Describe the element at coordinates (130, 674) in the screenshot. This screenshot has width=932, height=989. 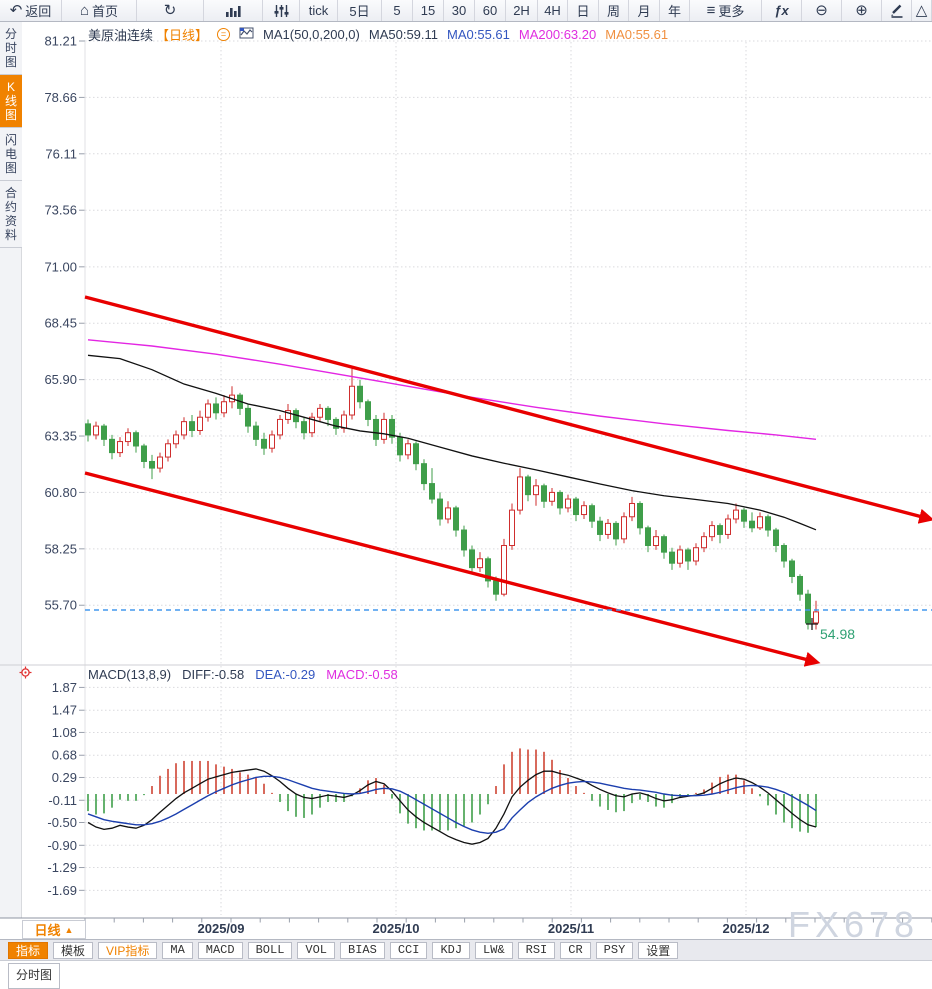
I see `macd-params: MACD(13,8,9)` at that location.